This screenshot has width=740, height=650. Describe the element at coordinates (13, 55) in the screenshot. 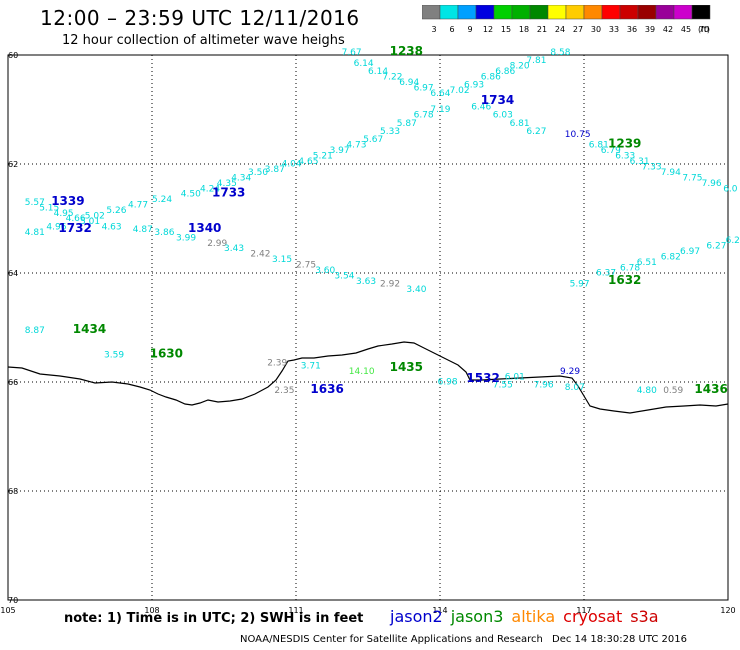

I see `y-tick-60: 60` at that location.